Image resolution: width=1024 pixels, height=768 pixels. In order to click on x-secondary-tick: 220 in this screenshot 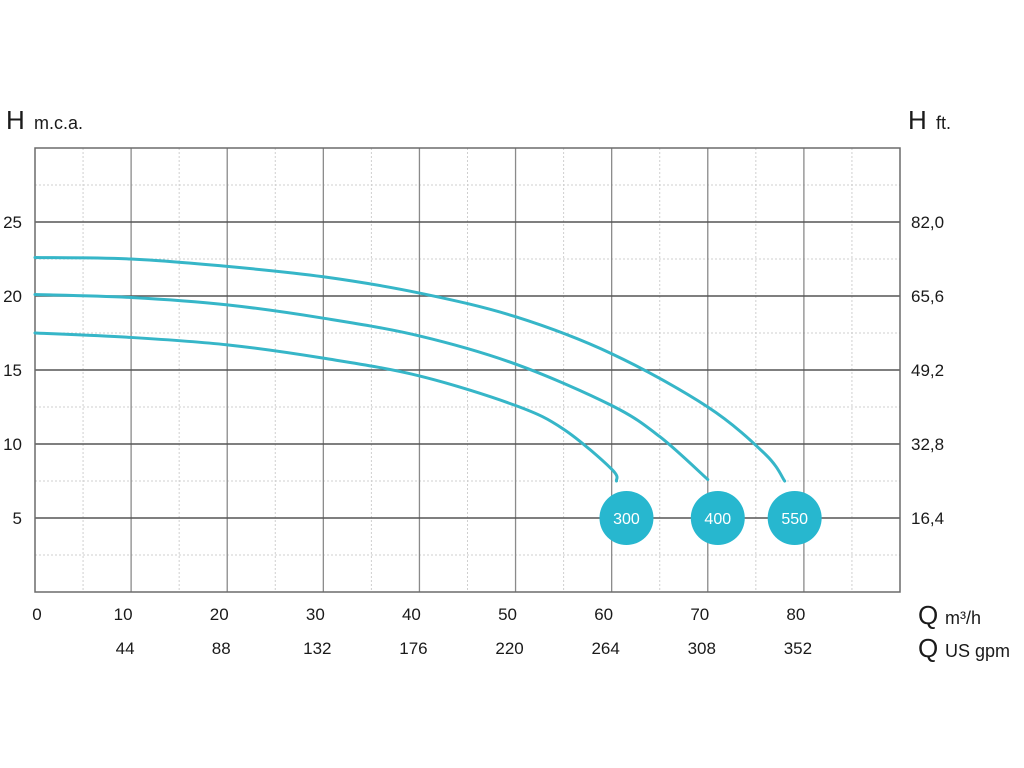, I will do `click(509, 648)`.